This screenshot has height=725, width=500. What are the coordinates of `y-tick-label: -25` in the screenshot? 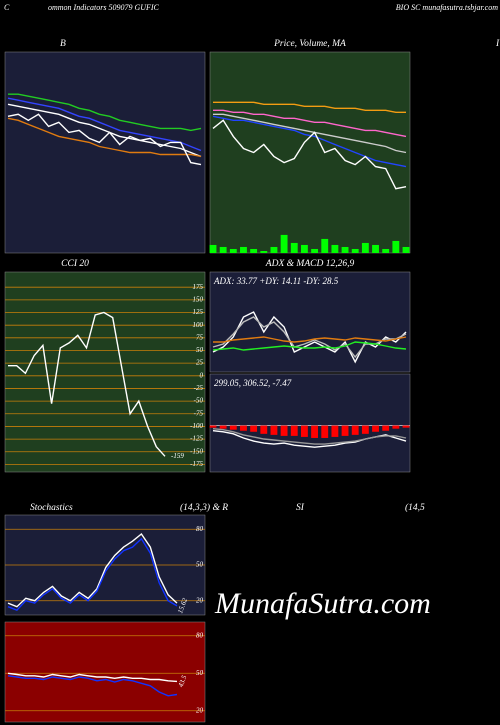 It's located at (199, 388).